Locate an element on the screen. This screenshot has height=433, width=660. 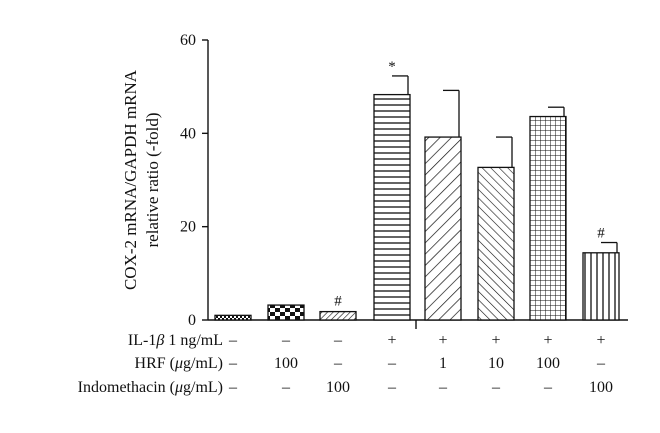
significance-marker-3: # is located at coordinates (338, 302).